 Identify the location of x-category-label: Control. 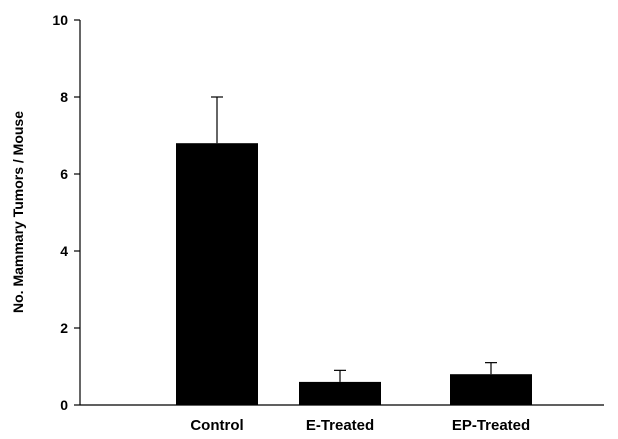
(216, 425).